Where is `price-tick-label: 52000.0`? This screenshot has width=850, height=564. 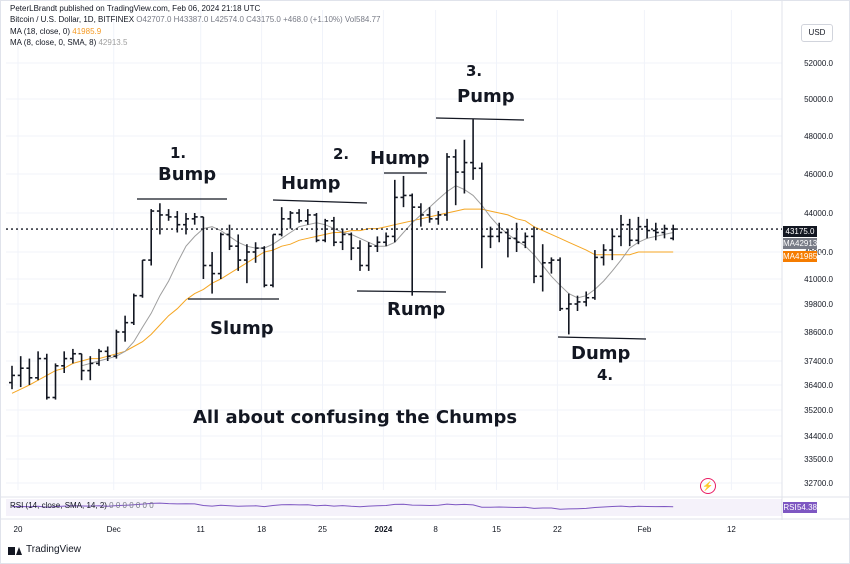 price-tick-label: 52000.0 is located at coordinates (818, 63).